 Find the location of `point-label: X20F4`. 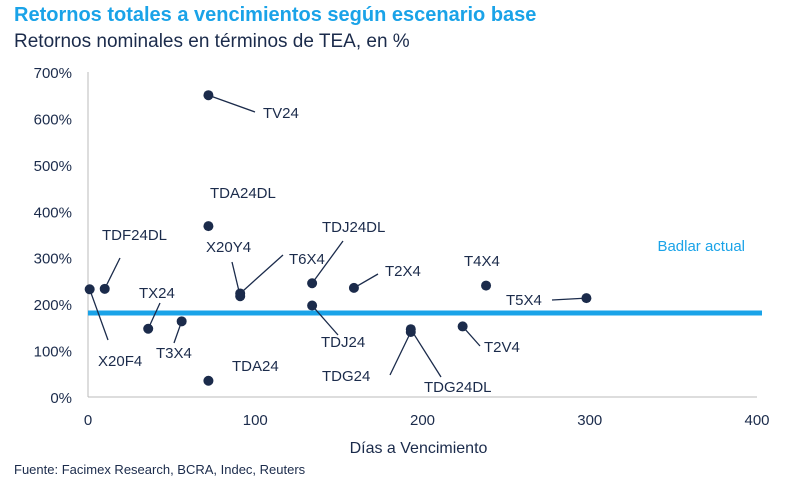

point-label: X20F4 is located at coordinates (120, 361).